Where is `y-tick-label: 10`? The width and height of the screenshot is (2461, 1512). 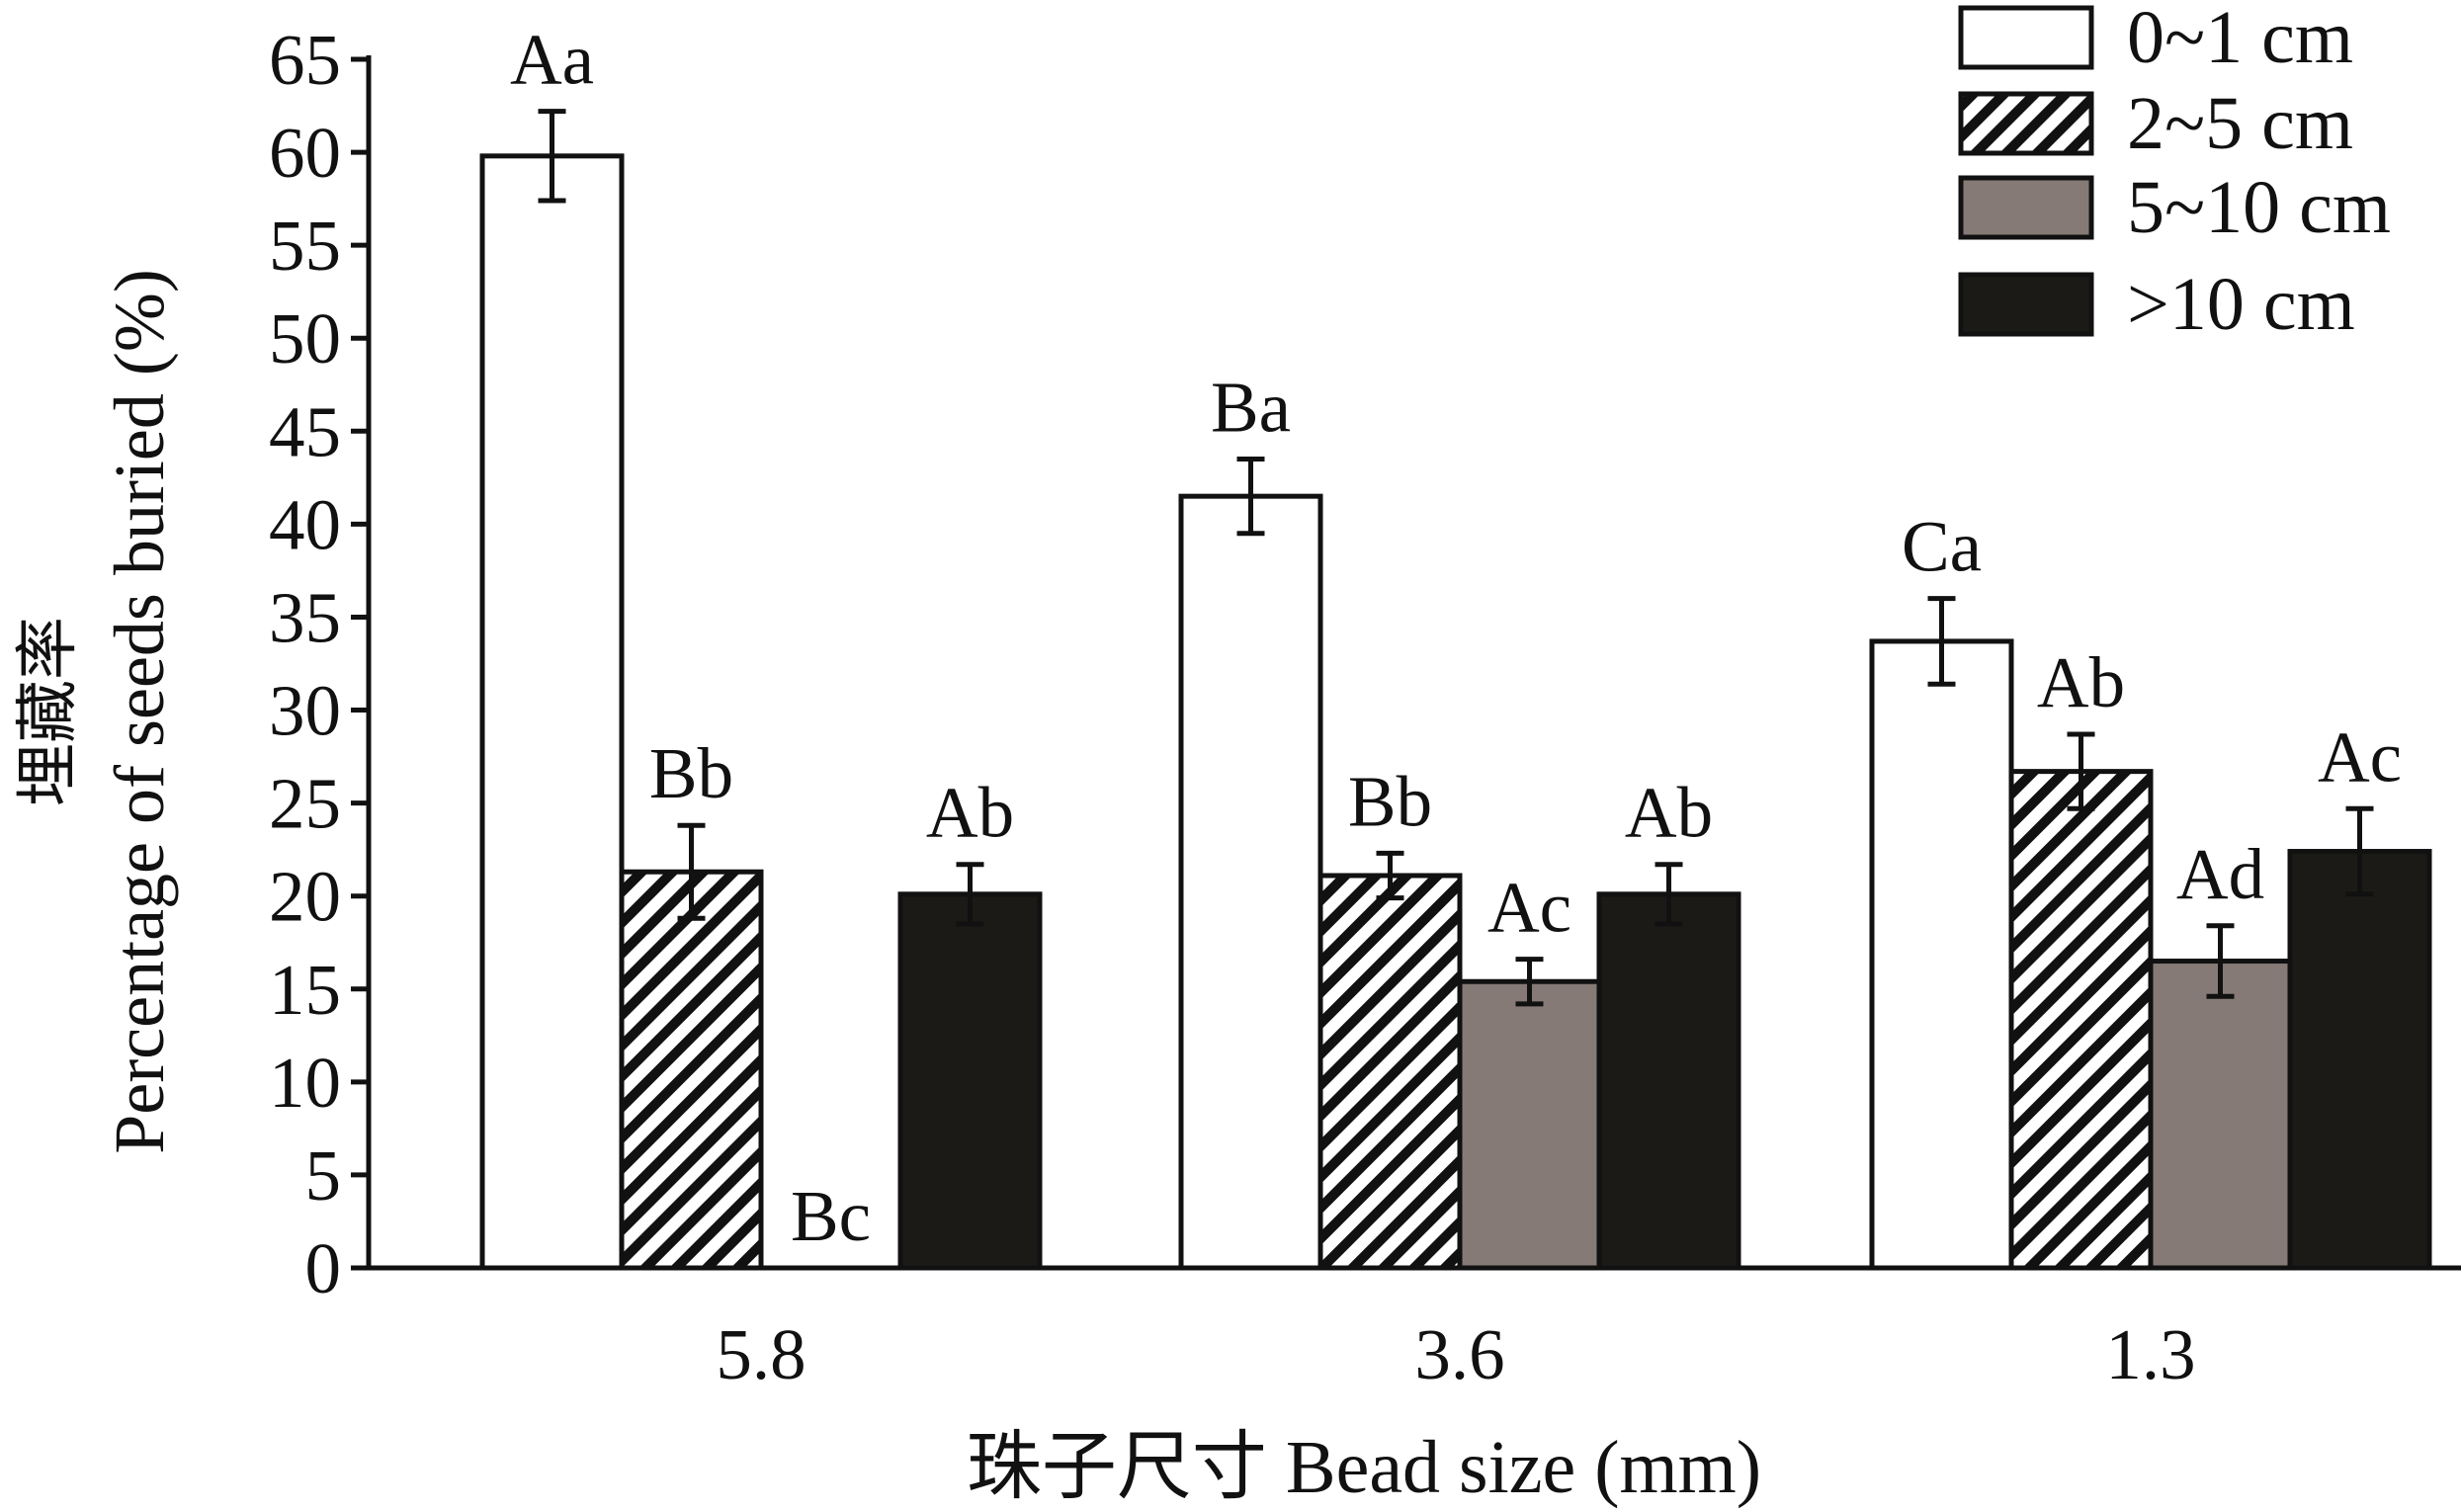
y-tick-label: 10 is located at coordinates (305, 1083).